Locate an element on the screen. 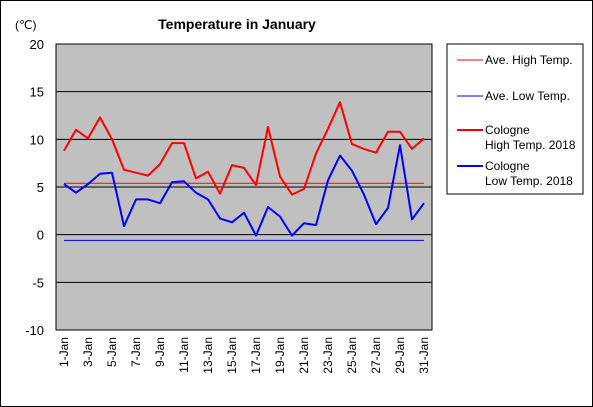 The width and height of the screenshot is (593, 407). x-tick-label: 7-Jan is located at coordinates (136, 352).